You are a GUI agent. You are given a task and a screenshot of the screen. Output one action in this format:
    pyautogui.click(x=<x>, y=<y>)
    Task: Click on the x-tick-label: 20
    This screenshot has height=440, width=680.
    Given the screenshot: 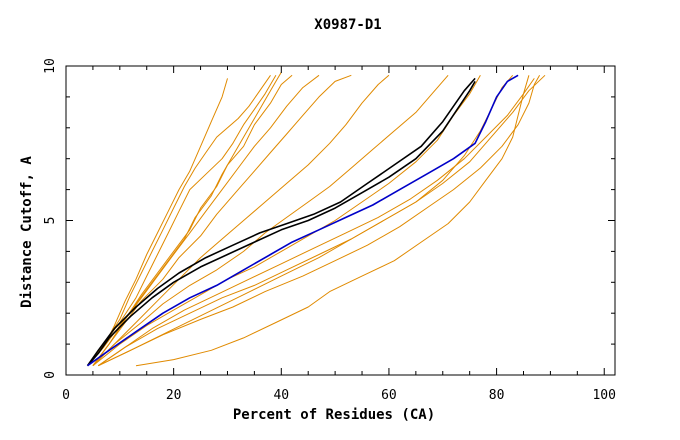 What is the action you would take?
    pyautogui.click(x=174, y=395)
    